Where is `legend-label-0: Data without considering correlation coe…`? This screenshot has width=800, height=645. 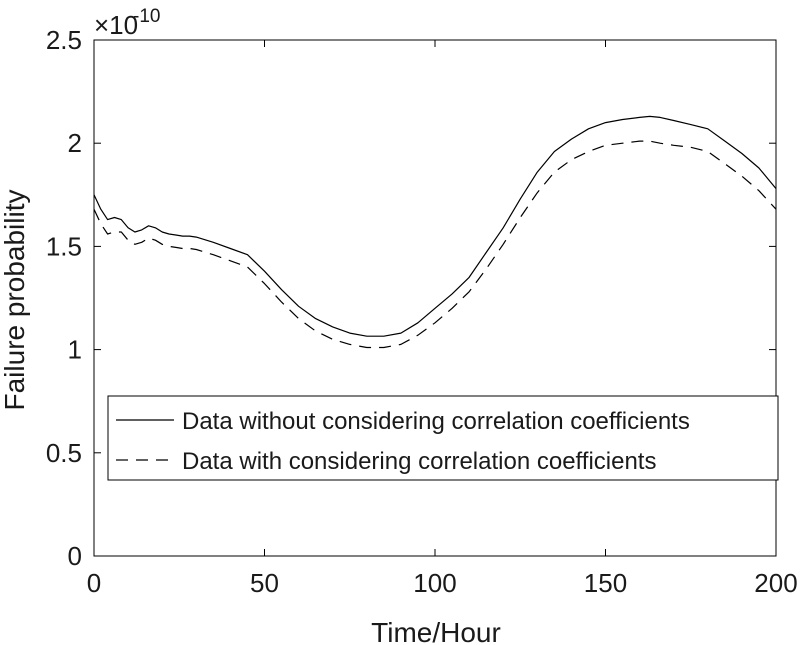 legend-label-0: Data without considering correlation coe… is located at coordinates (436, 421).